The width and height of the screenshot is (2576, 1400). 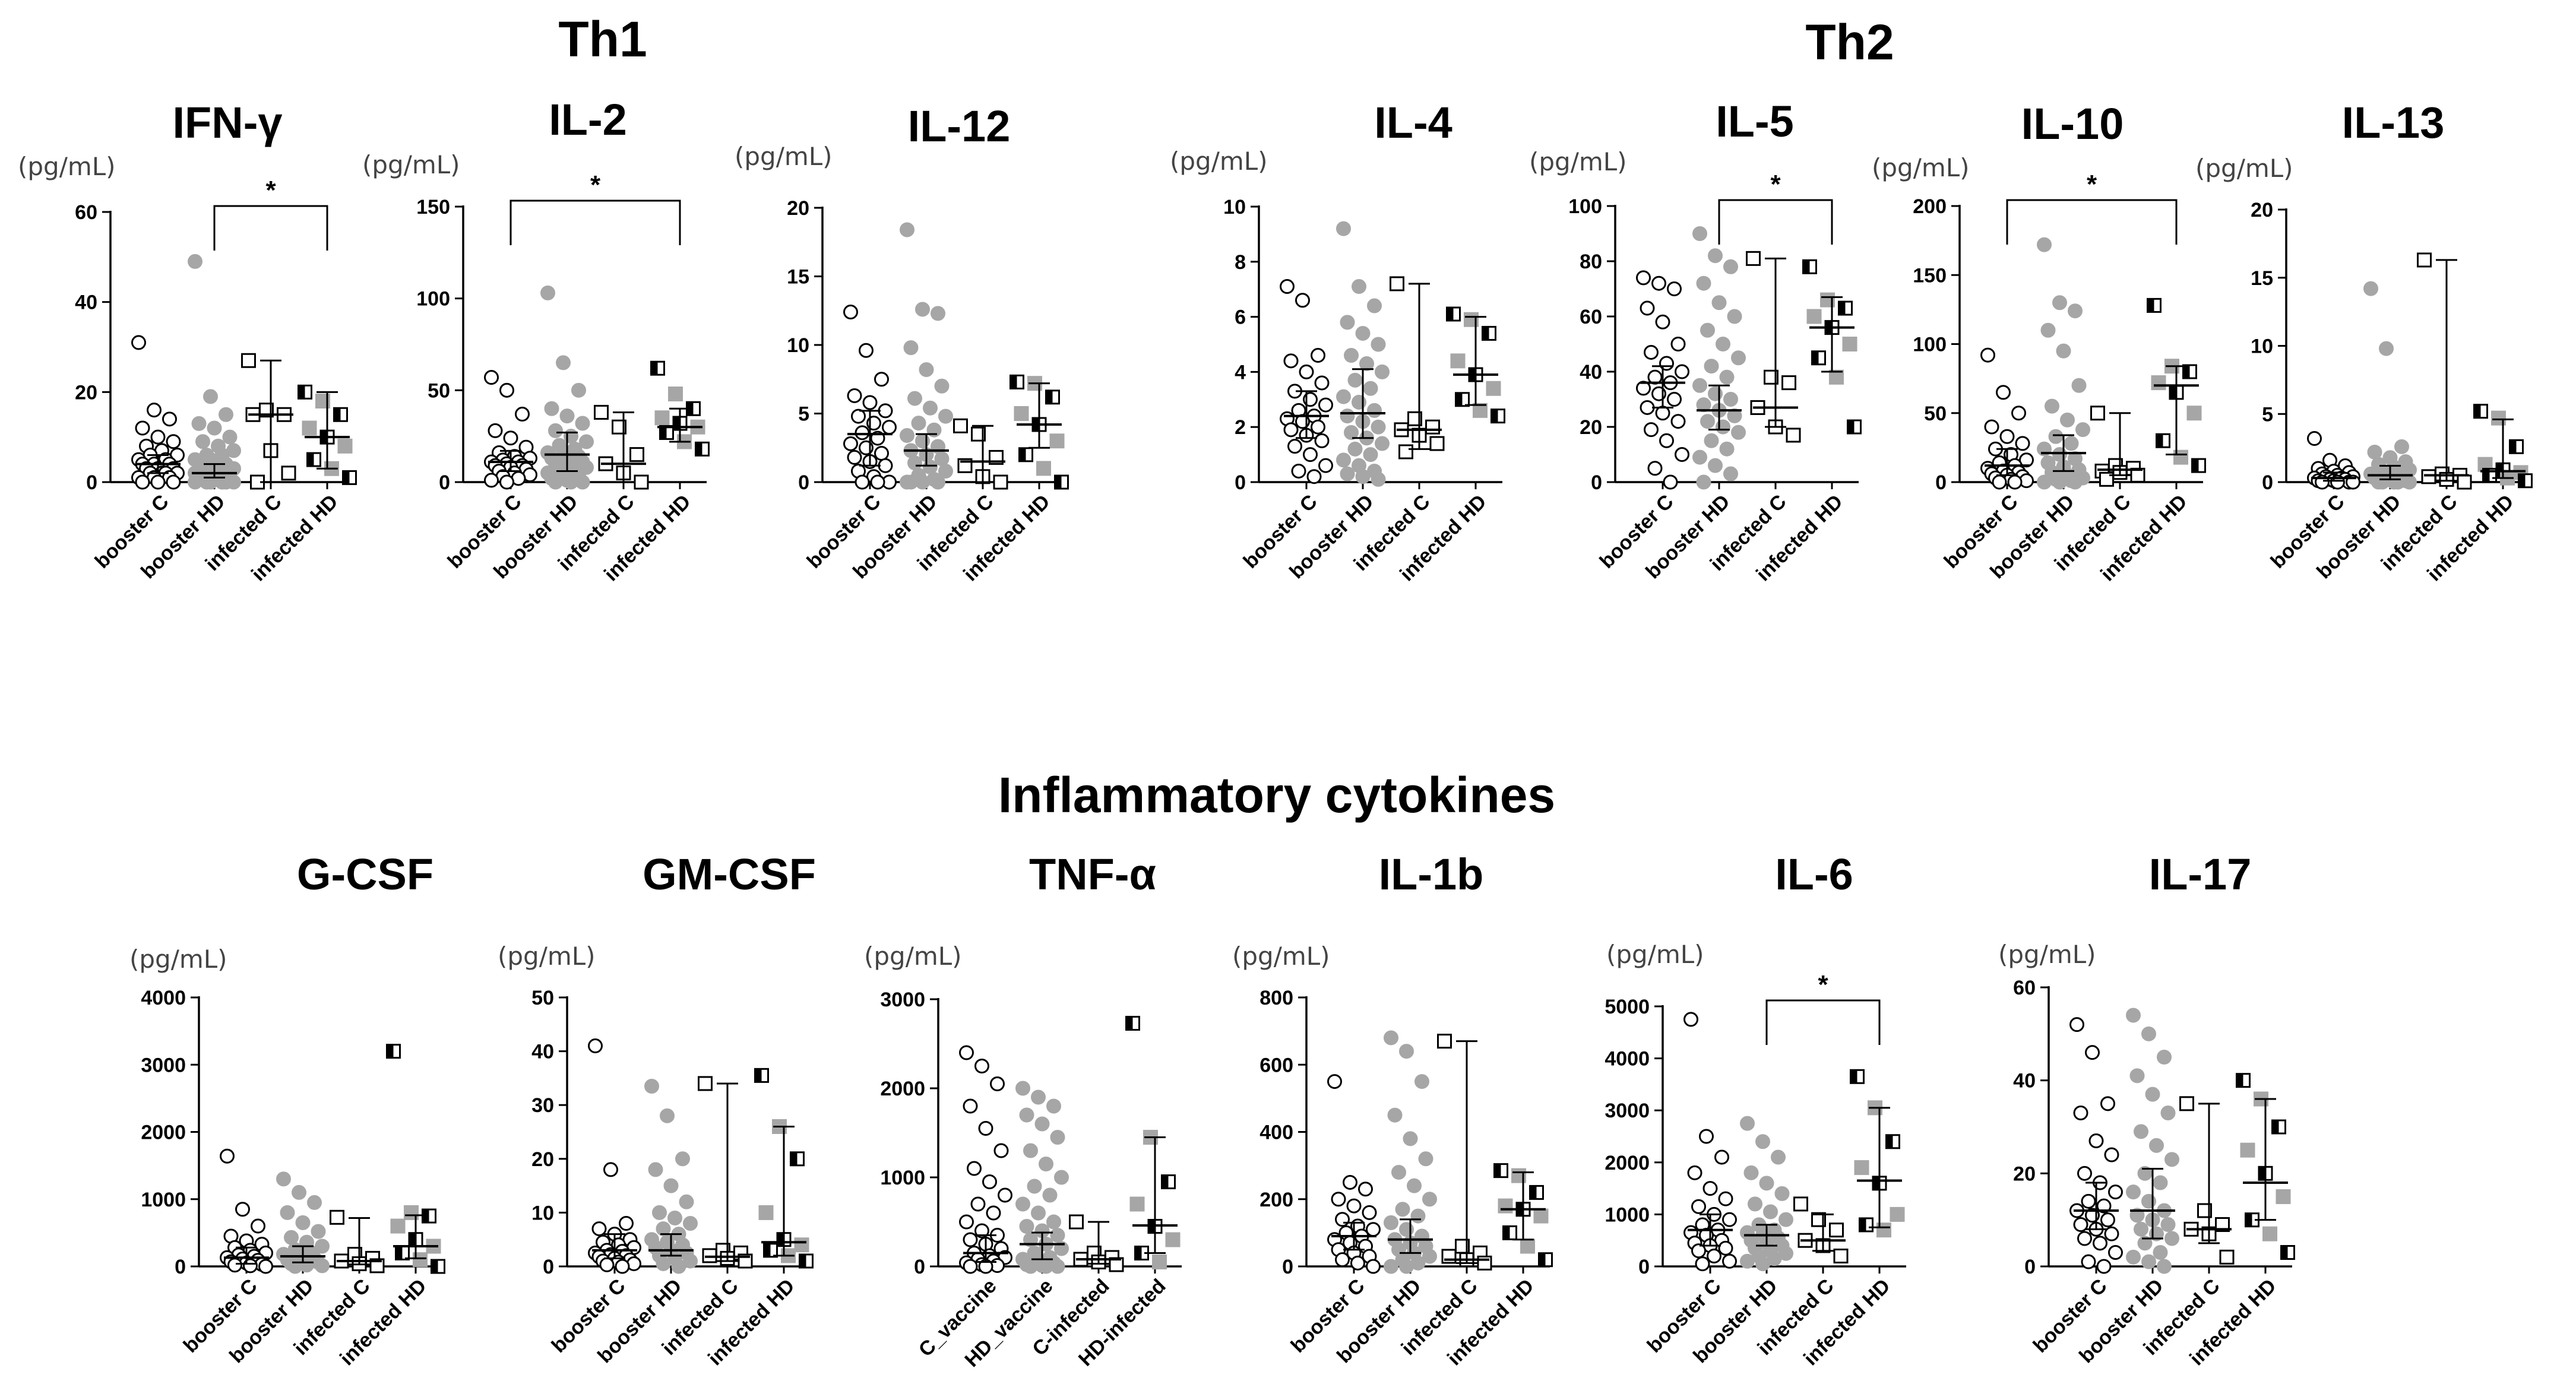 What do you see at coordinates (798, 345) in the screenshot?
I see `y-tick-label: 10` at bounding box center [798, 345].